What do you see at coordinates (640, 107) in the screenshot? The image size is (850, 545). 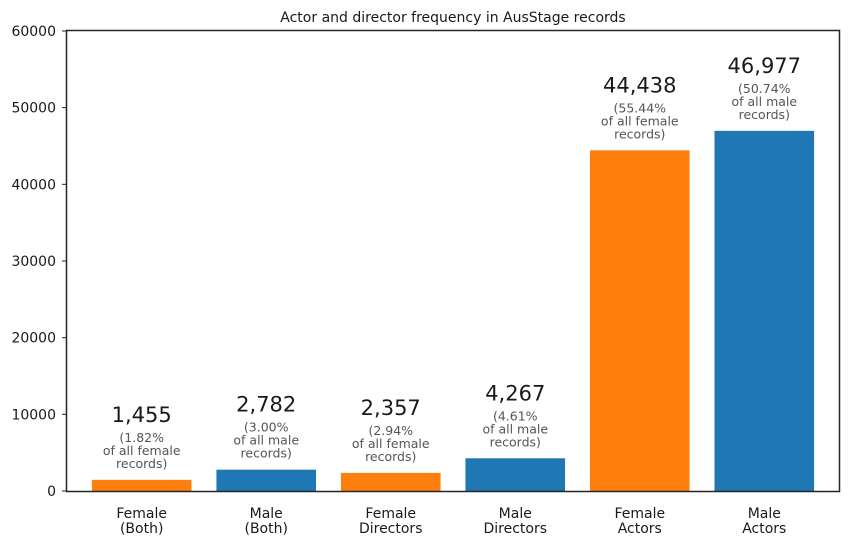 I see `data-label-percent: (55.44%` at bounding box center [640, 107].